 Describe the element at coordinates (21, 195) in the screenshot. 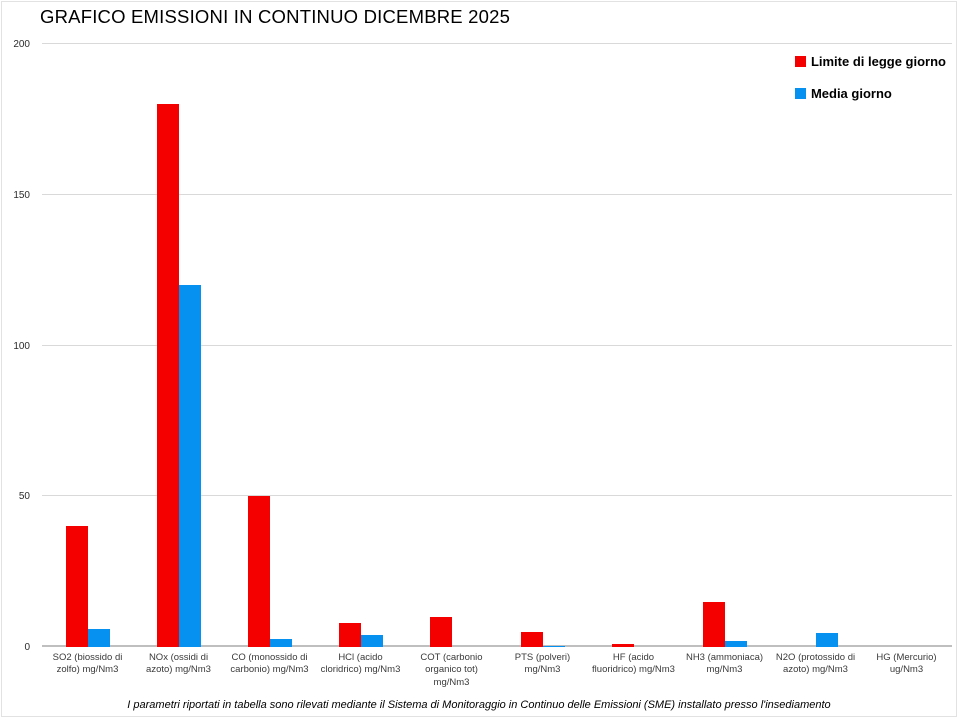

I see `y-tick-label: 150` at that location.